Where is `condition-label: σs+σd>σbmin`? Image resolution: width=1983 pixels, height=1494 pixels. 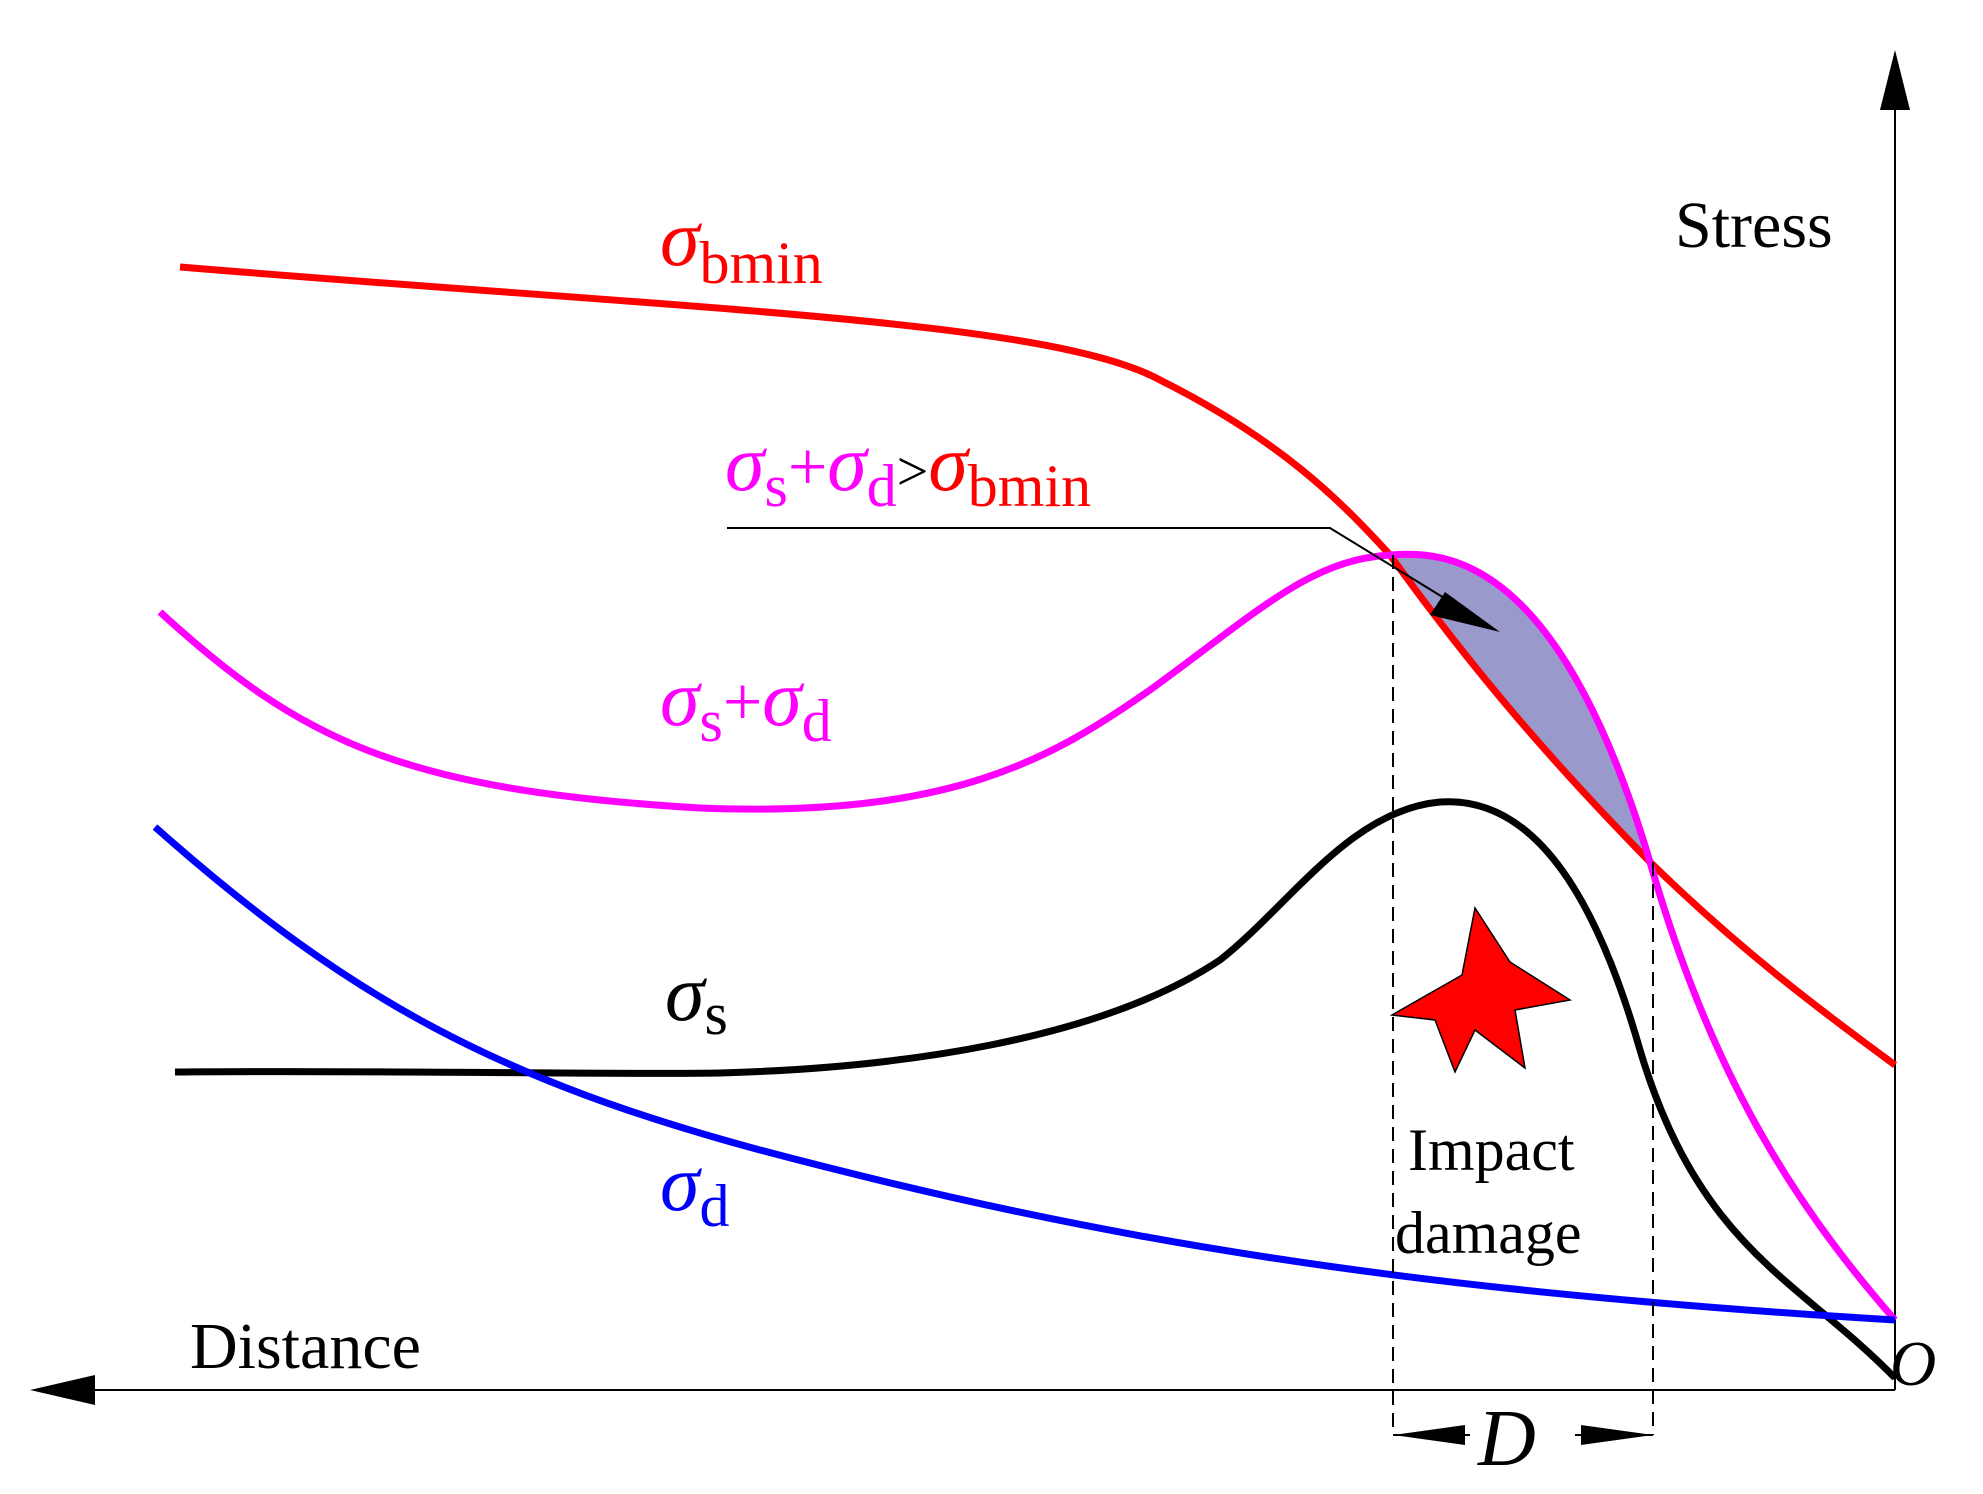
condition-label: σs+σd>σbmin is located at coordinates (908, 469).